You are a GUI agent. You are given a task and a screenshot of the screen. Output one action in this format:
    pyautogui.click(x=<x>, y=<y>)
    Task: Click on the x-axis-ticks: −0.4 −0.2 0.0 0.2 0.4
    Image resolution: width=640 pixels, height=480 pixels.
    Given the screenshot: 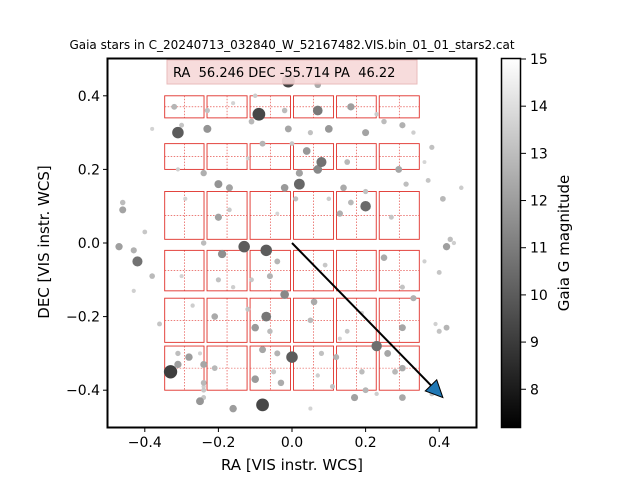 What is the action you would take?
    pyautogui.click(x=289, y=439)
    